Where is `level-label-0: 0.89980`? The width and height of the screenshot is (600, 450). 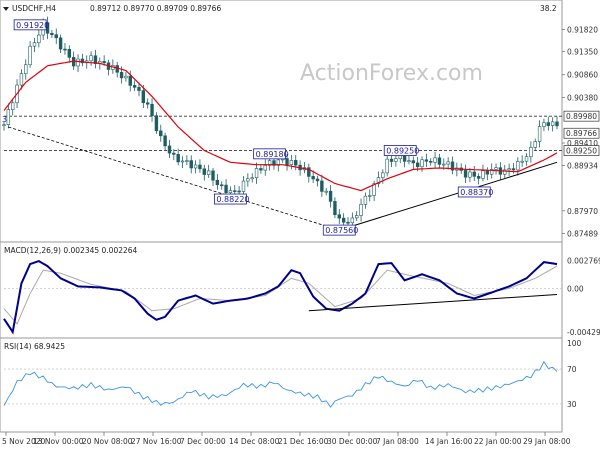
level-label-0: 0.89980 is located at coordinates (581, 116).